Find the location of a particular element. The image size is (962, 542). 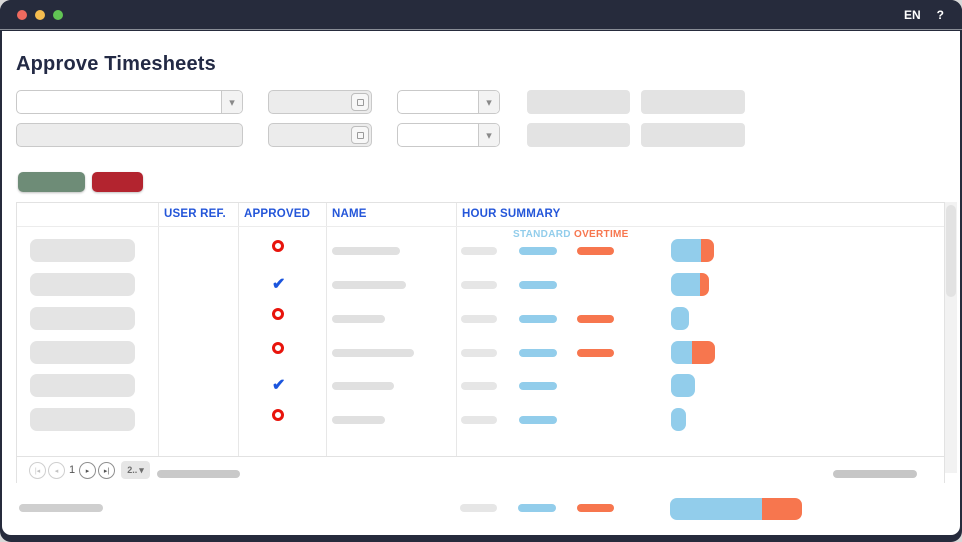

reject-button is located at coordinates (117, 182).